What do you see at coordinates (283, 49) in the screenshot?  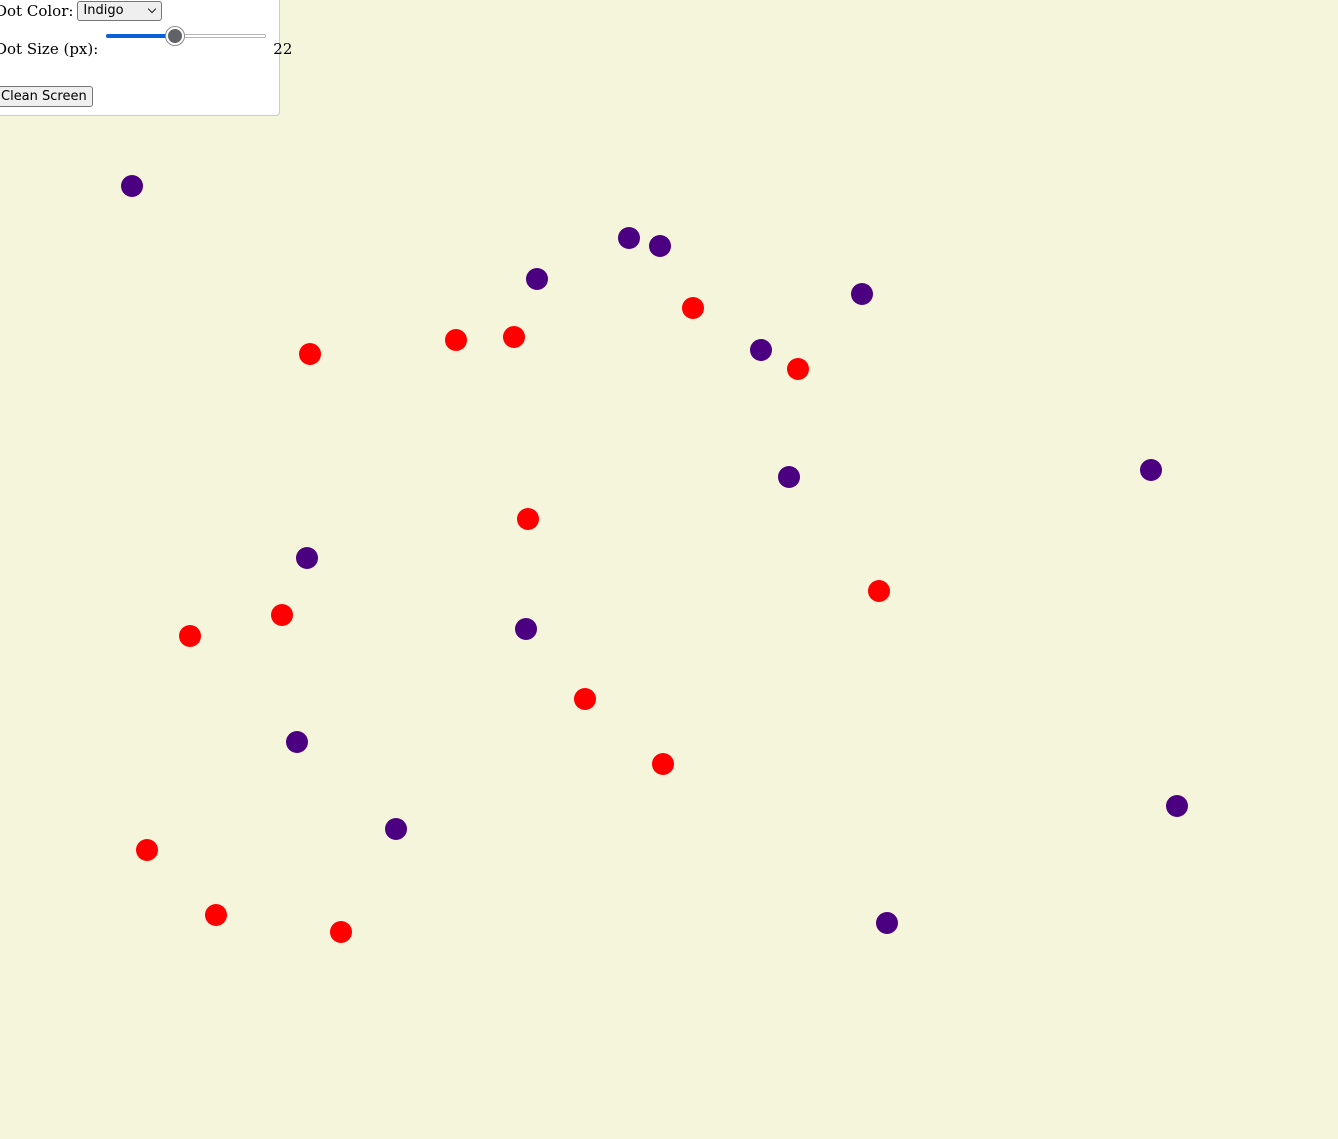 I see `dot-size-value: 22` at bounding box center [283, 49].